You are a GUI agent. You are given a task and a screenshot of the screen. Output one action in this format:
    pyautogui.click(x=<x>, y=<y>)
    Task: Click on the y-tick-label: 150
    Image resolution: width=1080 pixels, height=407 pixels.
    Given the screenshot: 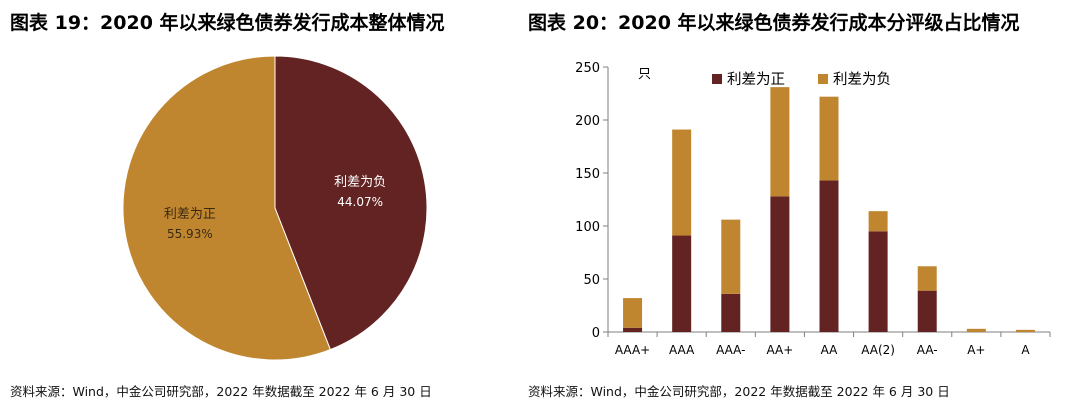 What is the action you would take?
    pyautogui.click(x=587, y=174)
    